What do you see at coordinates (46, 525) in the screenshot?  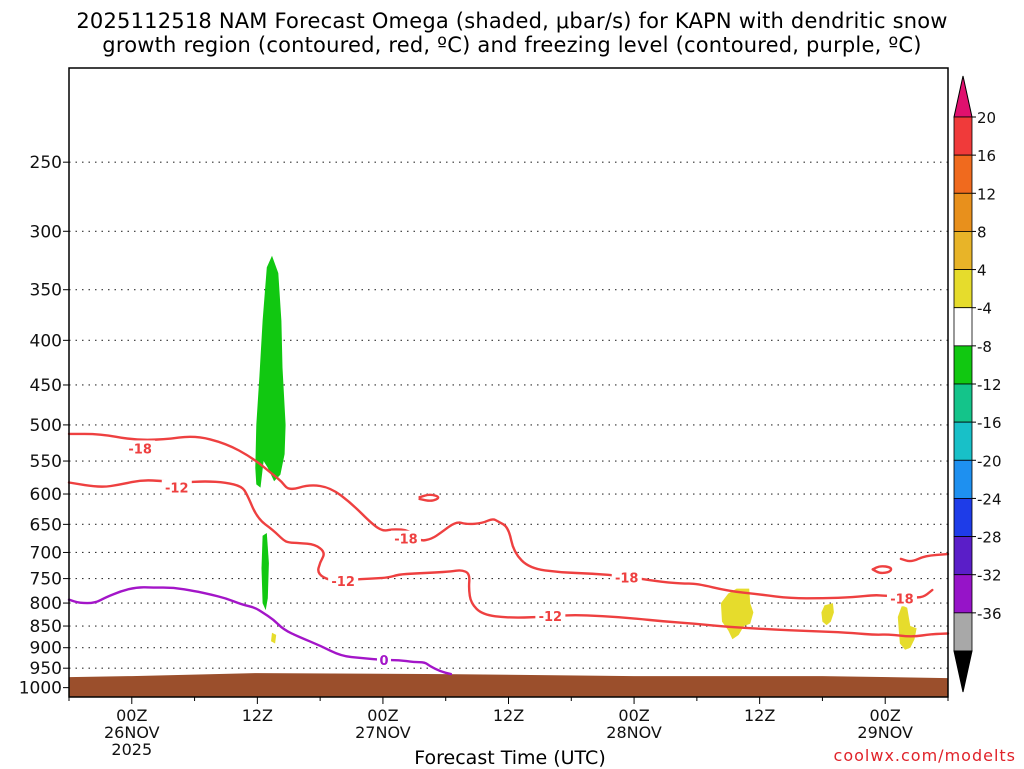 I see `y-tick-label-650: 650` at bounding box center [46, 525].